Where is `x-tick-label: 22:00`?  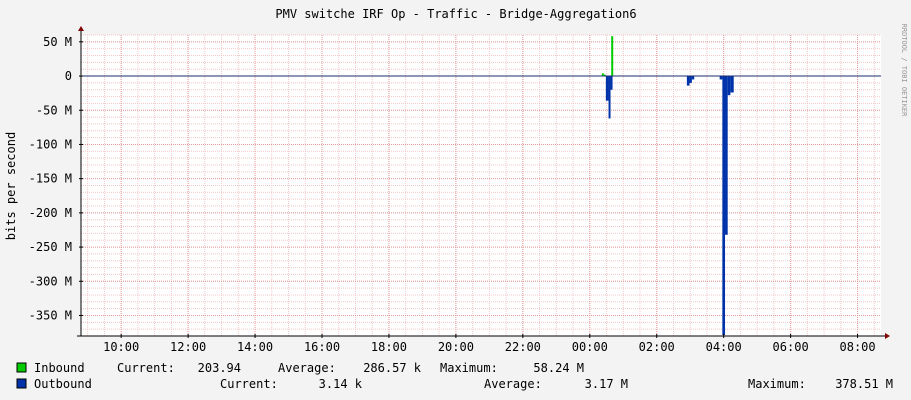 x-tick-label: 22:00 is located at coordinates (523, 347).